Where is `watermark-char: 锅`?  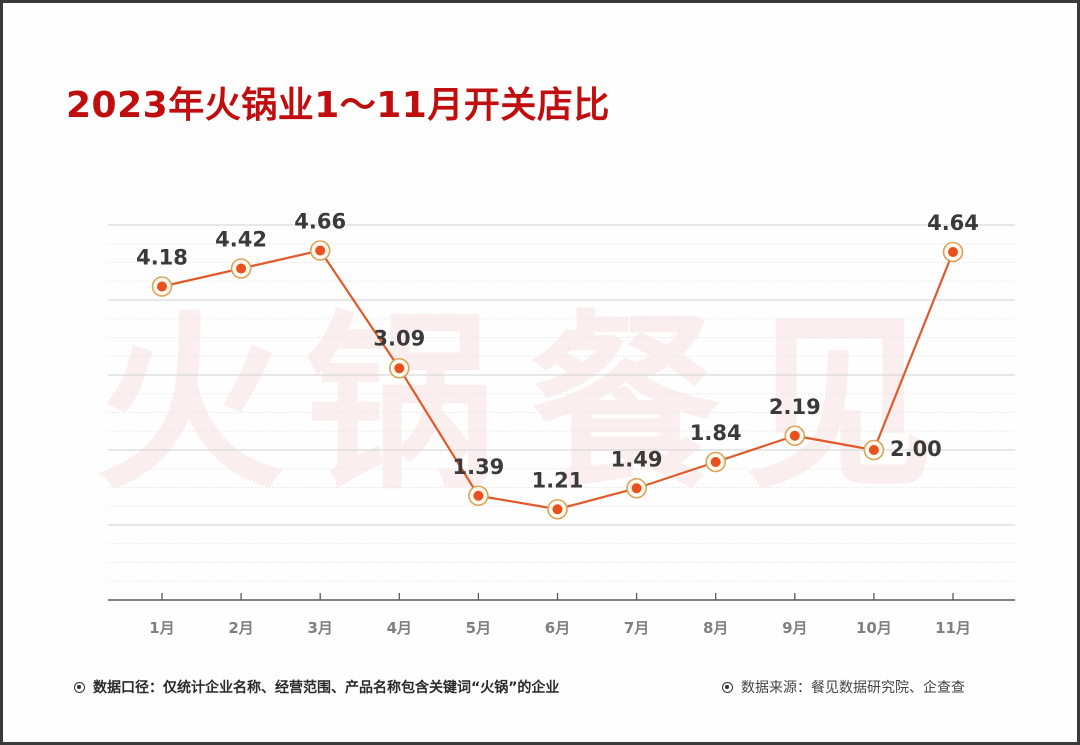
watermark-char: 锅 is located at coordinates (400, 404).